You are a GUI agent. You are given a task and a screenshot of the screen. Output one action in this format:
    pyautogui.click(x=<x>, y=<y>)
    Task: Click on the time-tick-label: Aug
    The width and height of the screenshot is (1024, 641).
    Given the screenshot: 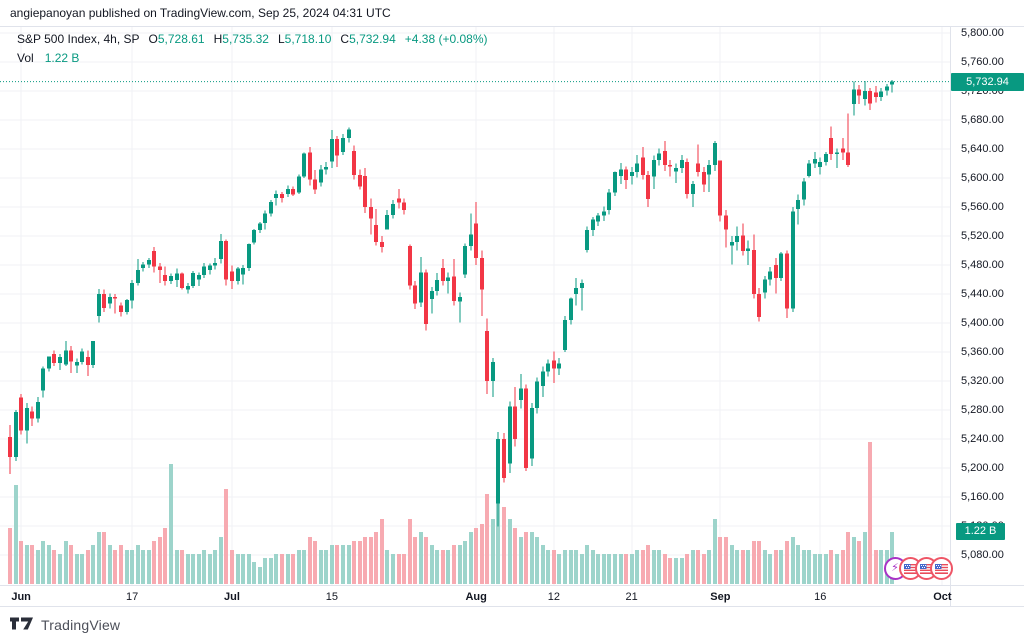 What is the action you would take?
    pyautogui.click(x=476, y=597)
    